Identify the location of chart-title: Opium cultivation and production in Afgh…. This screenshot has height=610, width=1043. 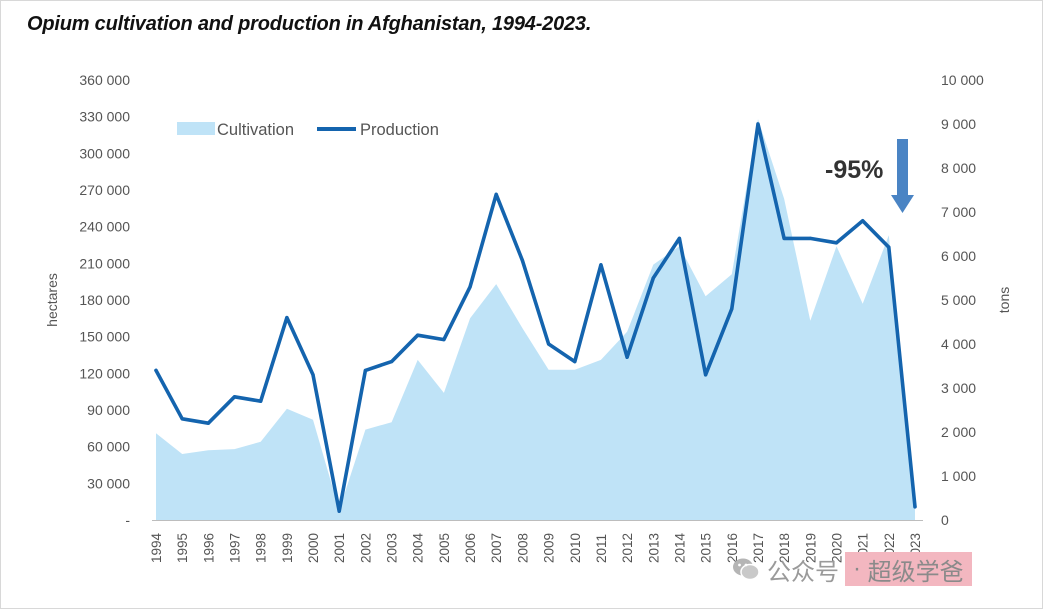
(309, 24).